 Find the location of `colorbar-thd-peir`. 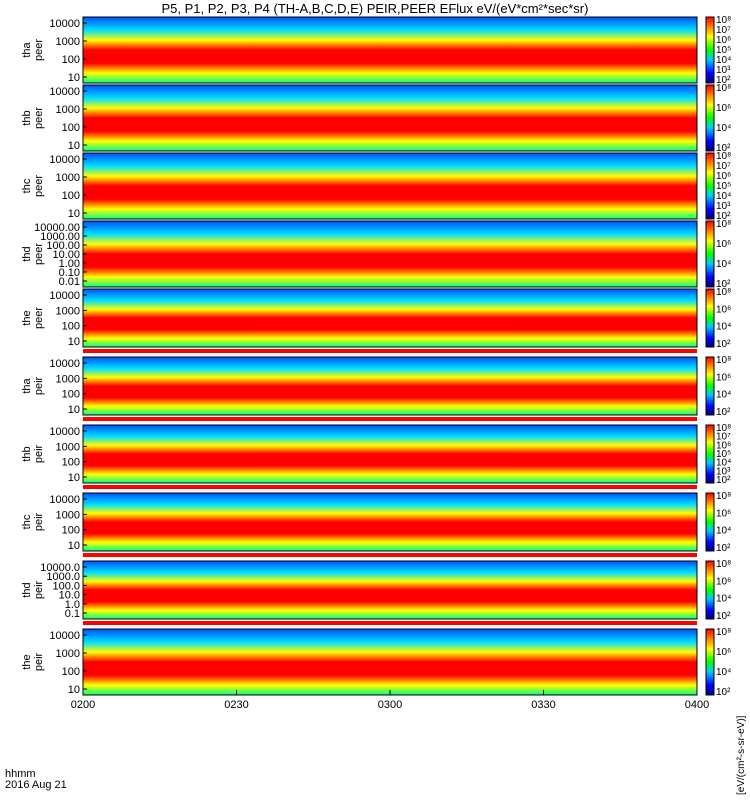

colorbar-thd-peir is located at coordinates (710, 590).